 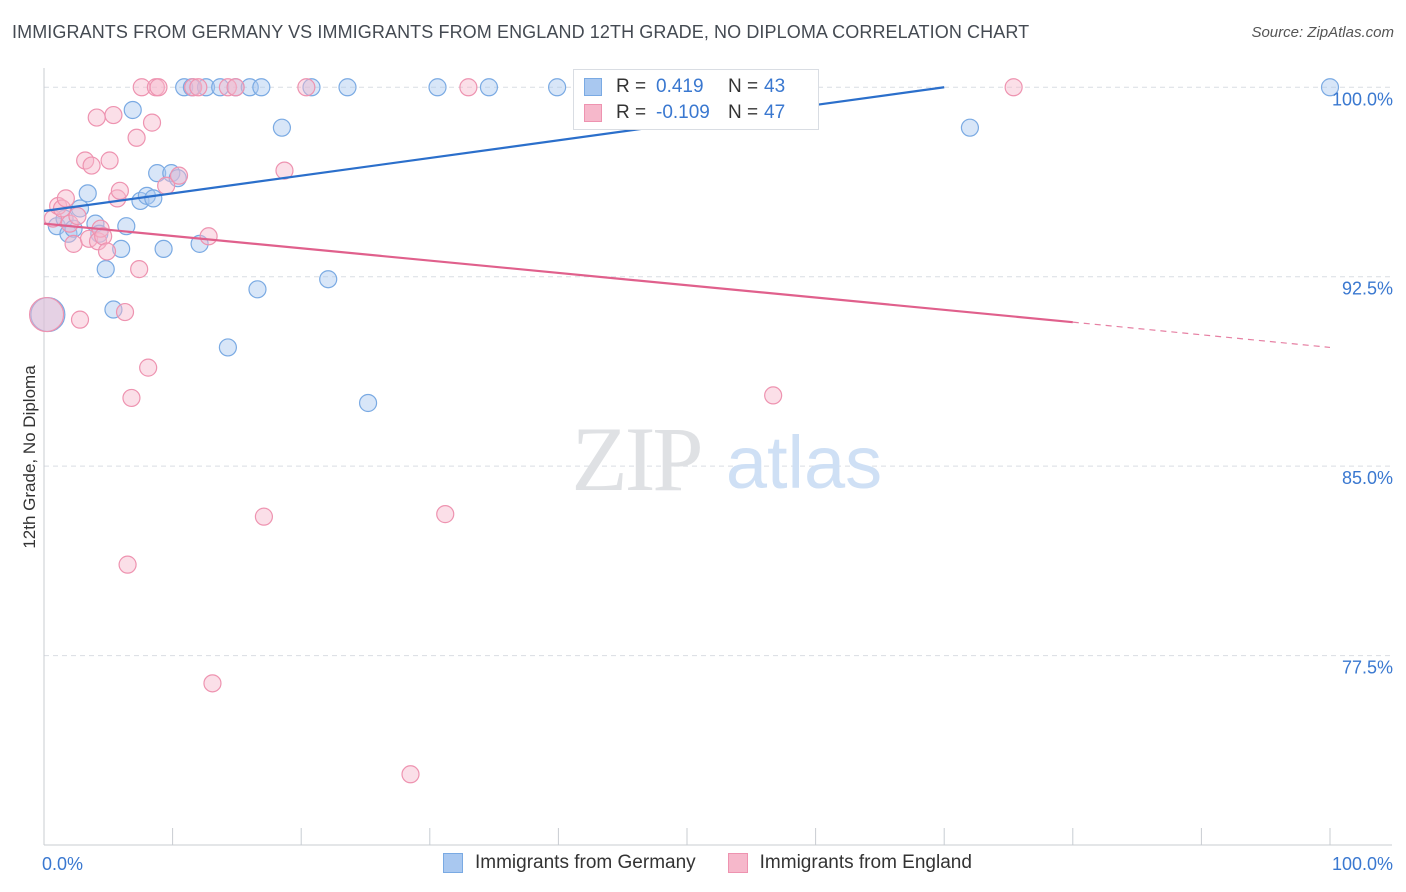 I want to click on legend-item-england: Immigrants from England, so click(x=849, y=863).